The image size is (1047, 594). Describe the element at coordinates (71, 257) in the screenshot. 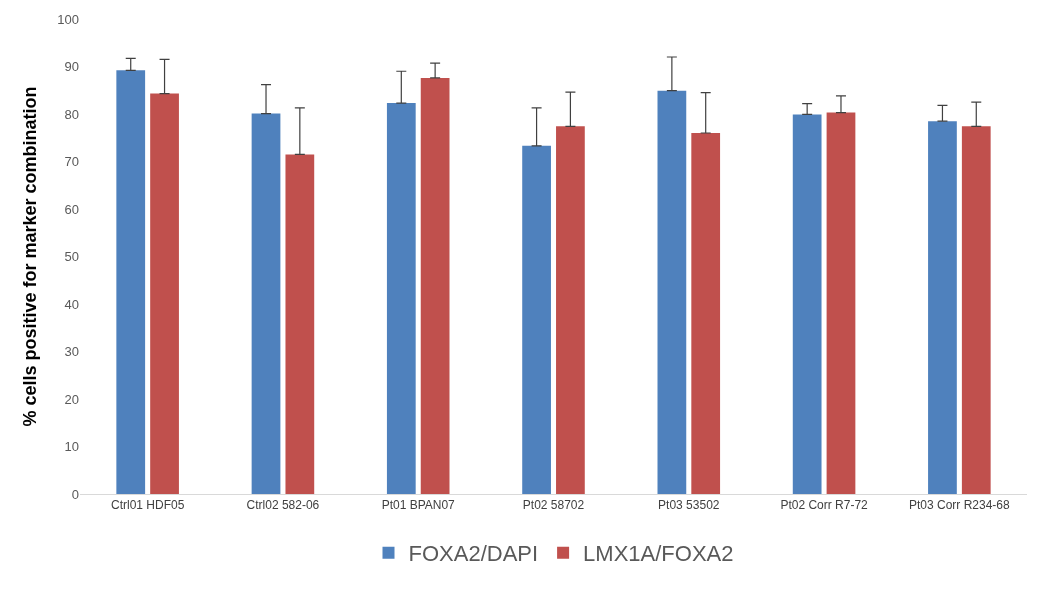

I see `y-tick-label: 50` at that location.